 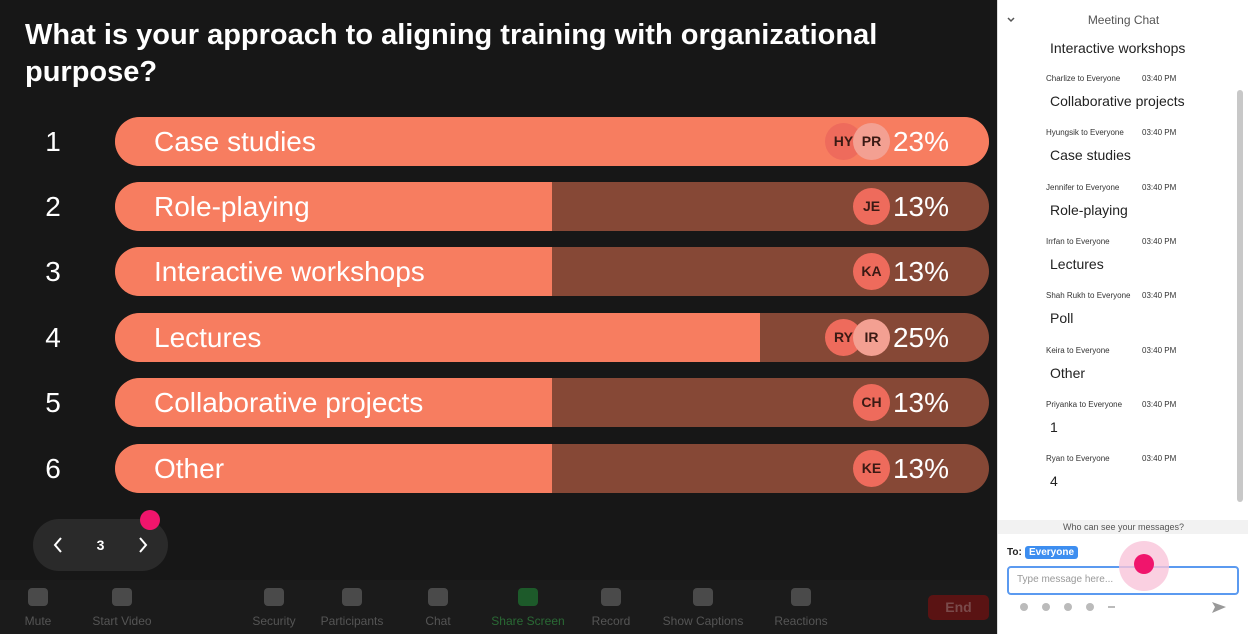 What do you see at coordinates (53, 271) in the screenshot?
I see `option-number: 3` at bounding box center [53, 271].